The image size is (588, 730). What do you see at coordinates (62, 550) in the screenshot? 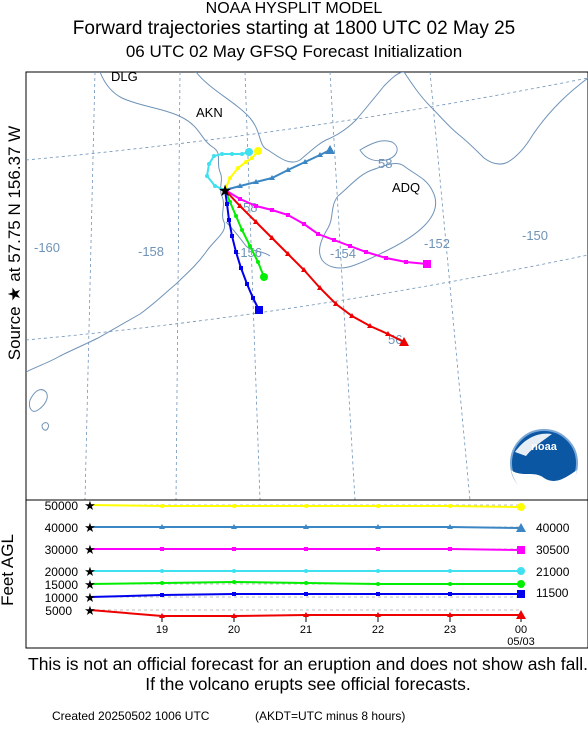
I see `altitude-left-label: 30000` at bounding box center [62, 550].